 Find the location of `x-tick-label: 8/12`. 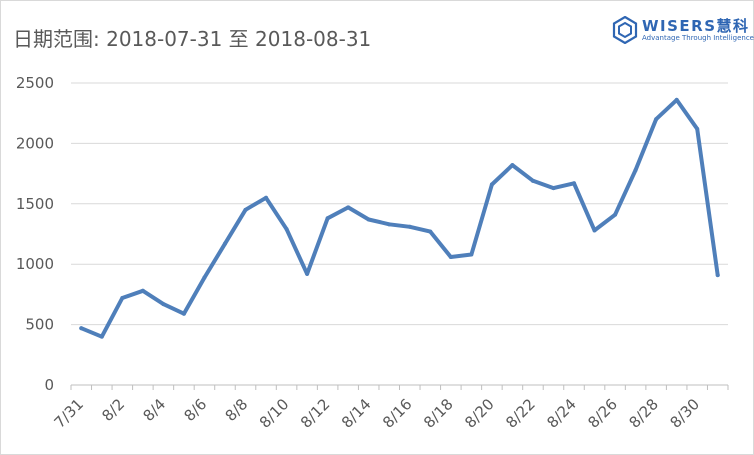

x-tick-label: 8/12 is located at coordinates (315, 413).